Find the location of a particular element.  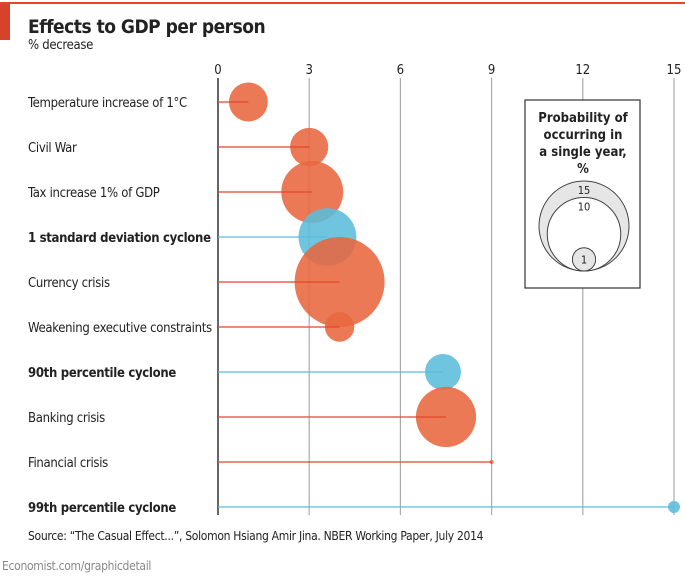

legend-title-line: % is located at coordinates (583, 169).